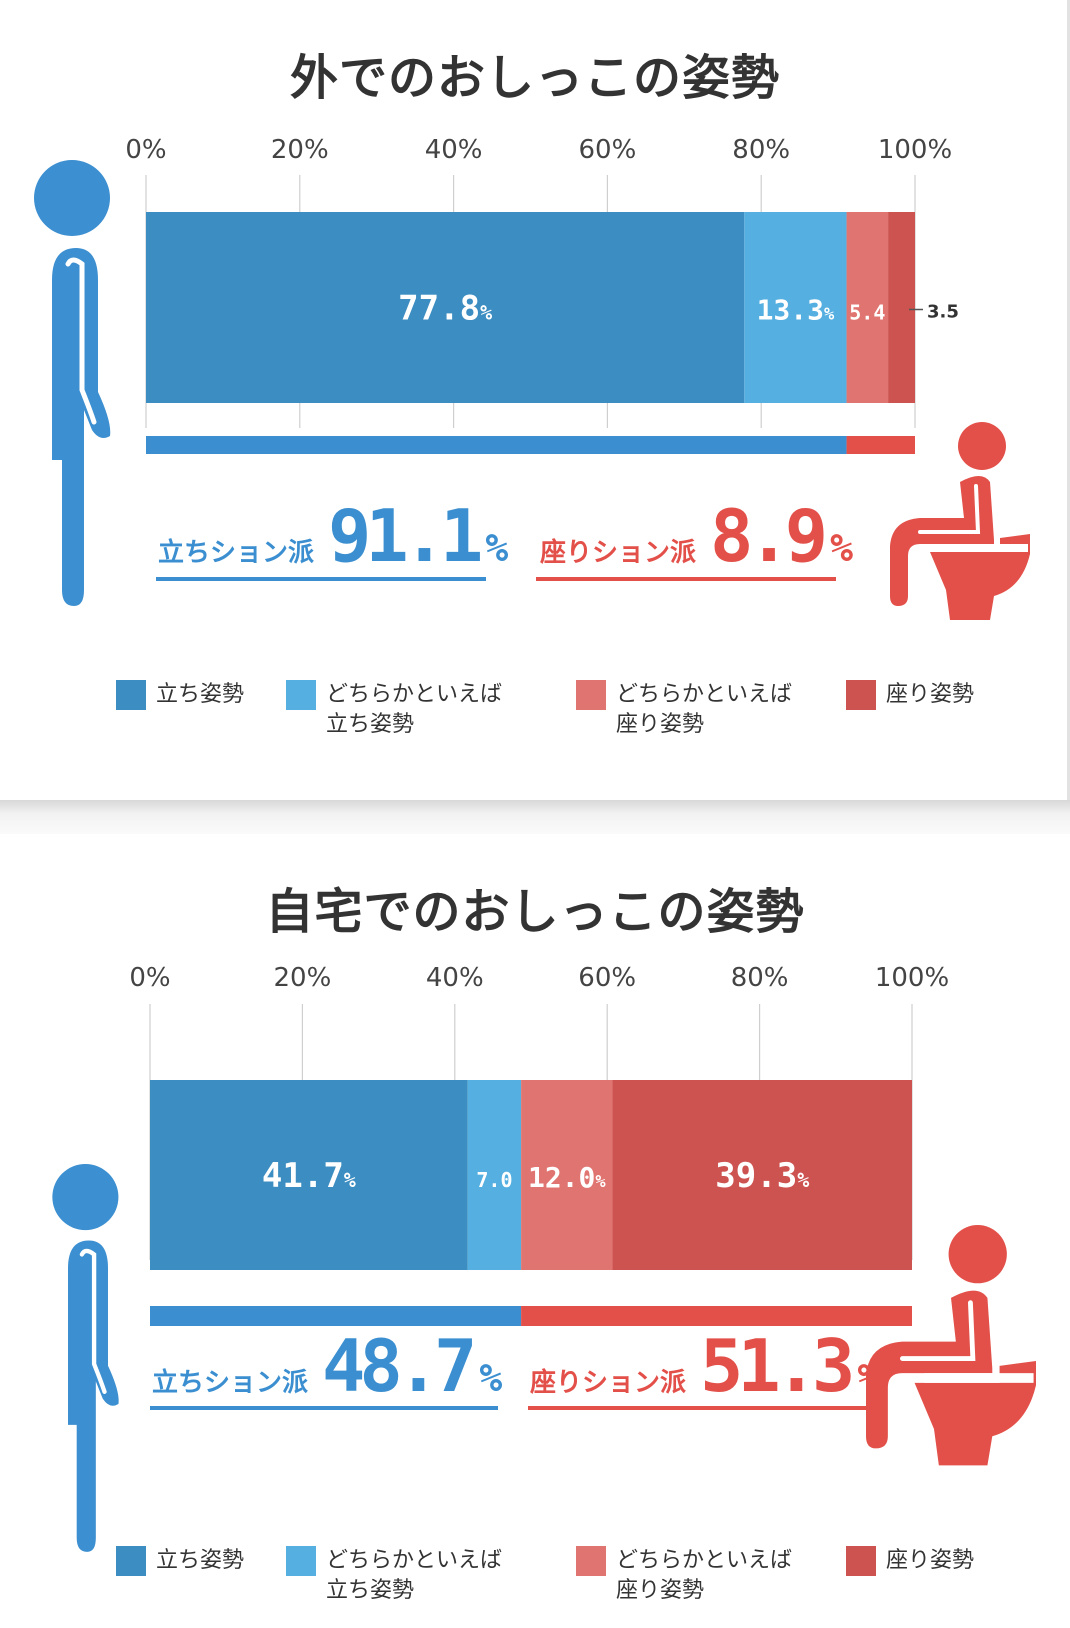 Image resolution: width=1070 pixels, height=1628 pixels. I want to click on data-label: 7.0, so click(494, 1180).